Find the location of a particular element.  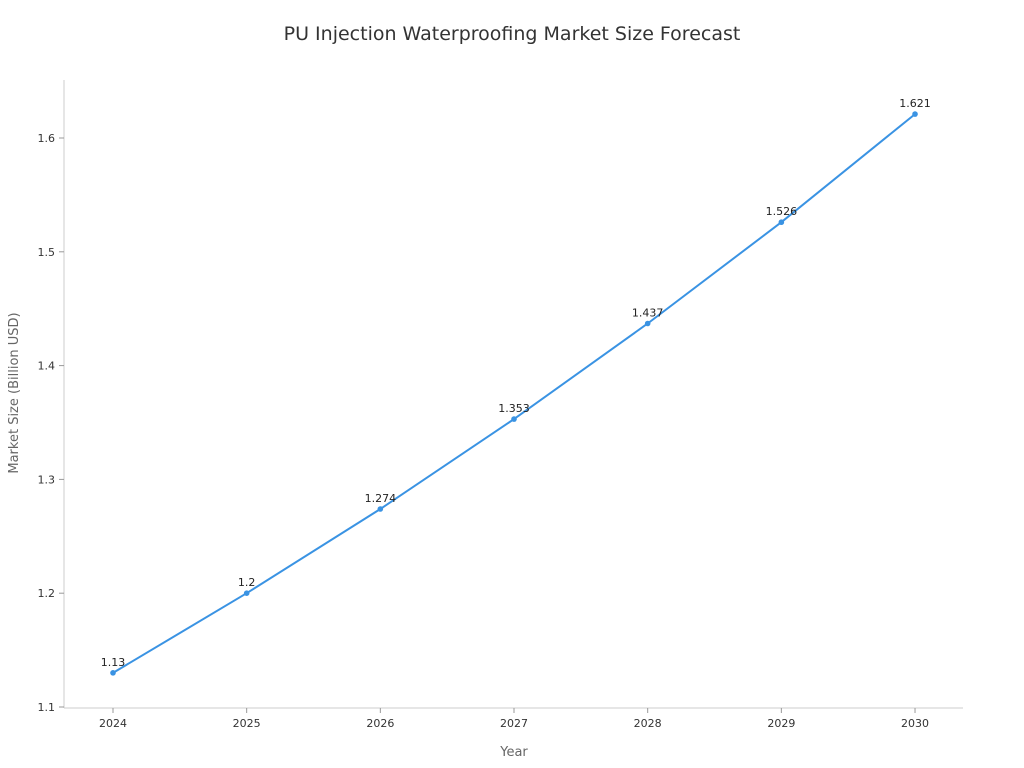

x-tick-label: 2028 is located at coordinates (648, 723).